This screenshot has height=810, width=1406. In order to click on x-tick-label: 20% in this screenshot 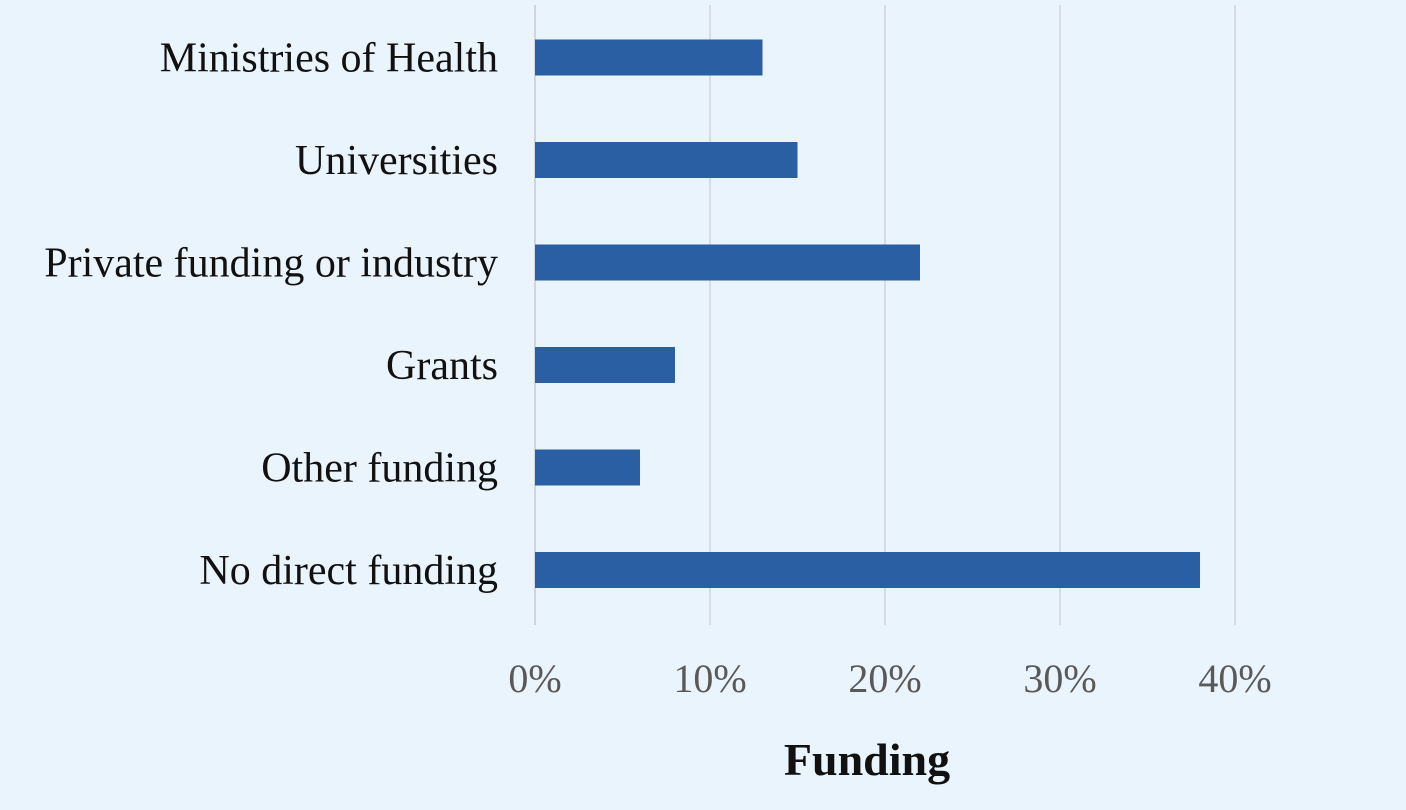, I will do `click(884, 678)`.